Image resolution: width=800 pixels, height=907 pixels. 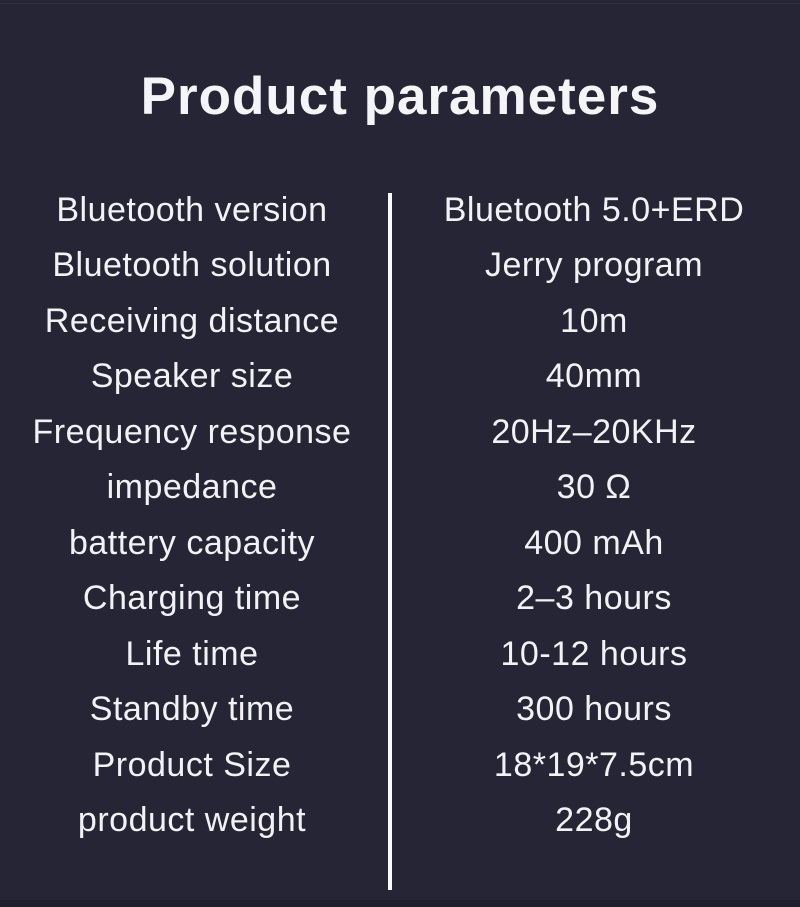 I want to click on table-row: impedance 30 Ω, so click(x=400, y=488).